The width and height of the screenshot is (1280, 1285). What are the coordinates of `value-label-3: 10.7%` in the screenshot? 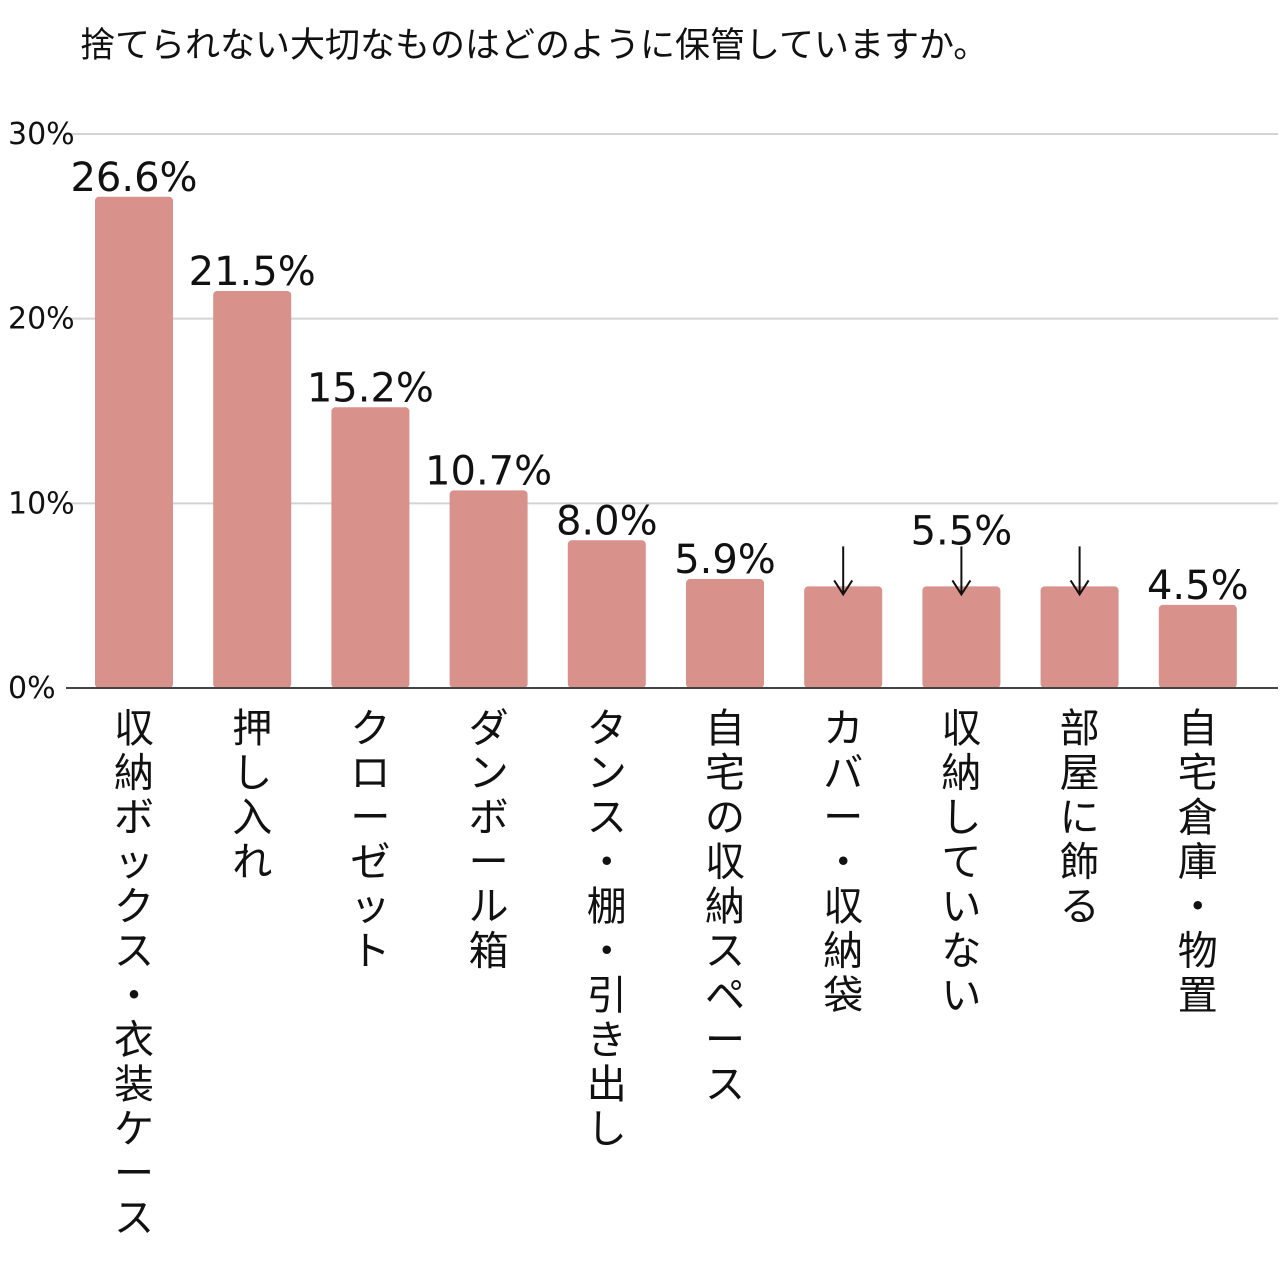 It's located at (488, 471).